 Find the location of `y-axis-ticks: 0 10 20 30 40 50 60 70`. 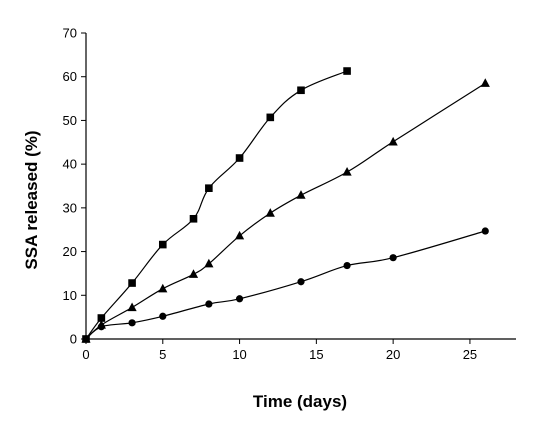

y-axis-ticks: 0 10 20 30 40 50 60 70 is located at coordinates (74, 186).